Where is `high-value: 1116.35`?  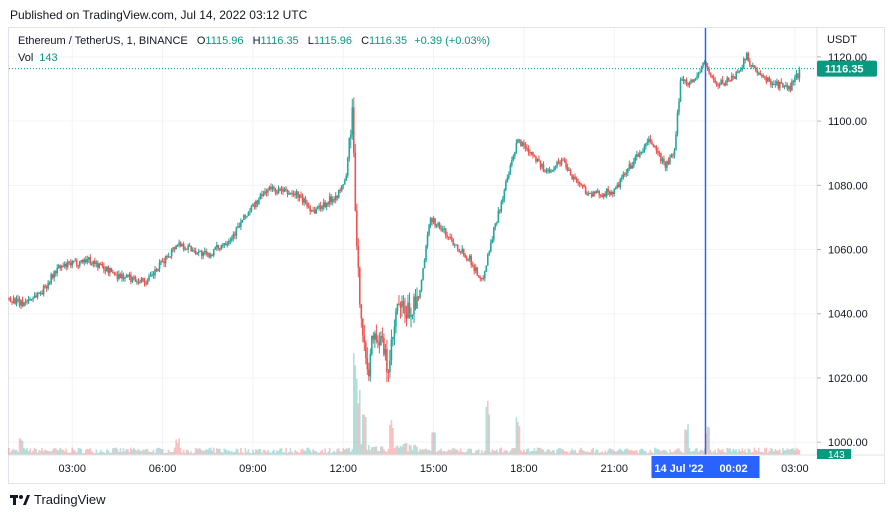
high-value: 1116.35 is located at coordinates (279, 41).